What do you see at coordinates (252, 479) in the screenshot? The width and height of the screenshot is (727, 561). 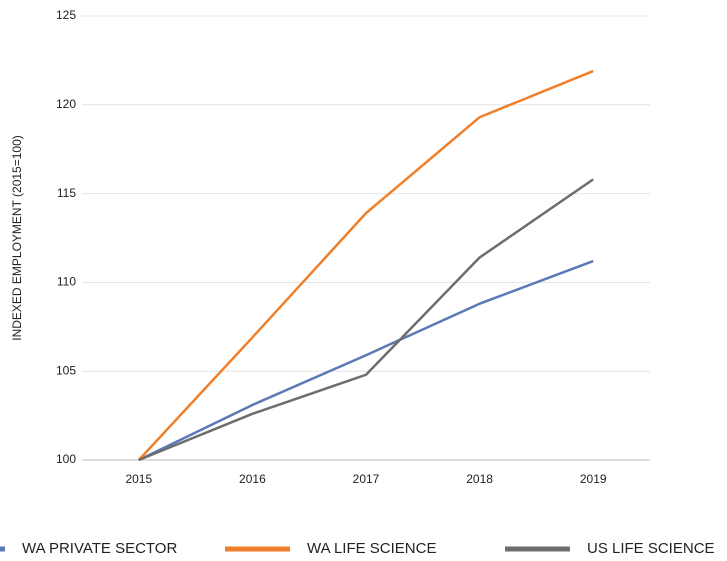 I see `x-tick-label: 2016` at bounding box center [252, 479].